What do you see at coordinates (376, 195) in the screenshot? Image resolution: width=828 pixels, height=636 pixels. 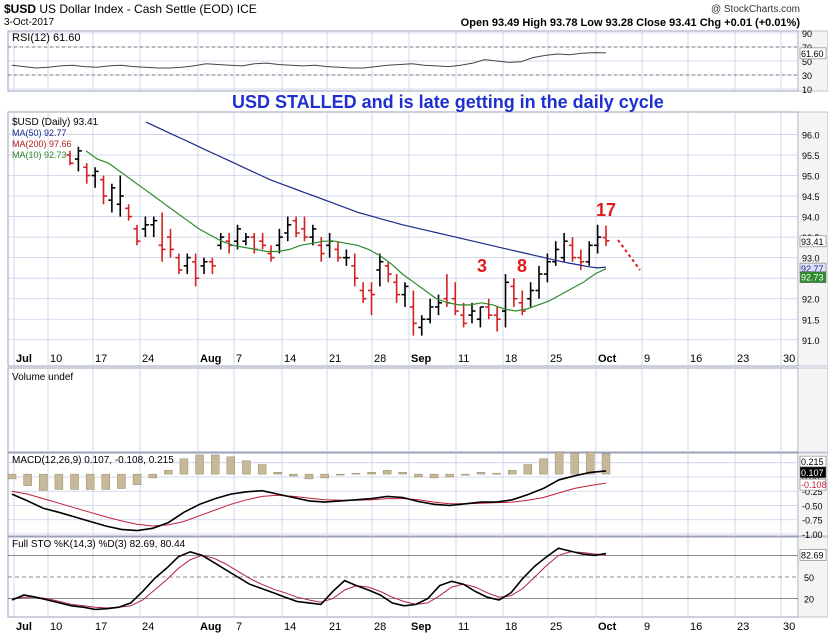 I see `ma50-line` at bounding box center [376, 195].